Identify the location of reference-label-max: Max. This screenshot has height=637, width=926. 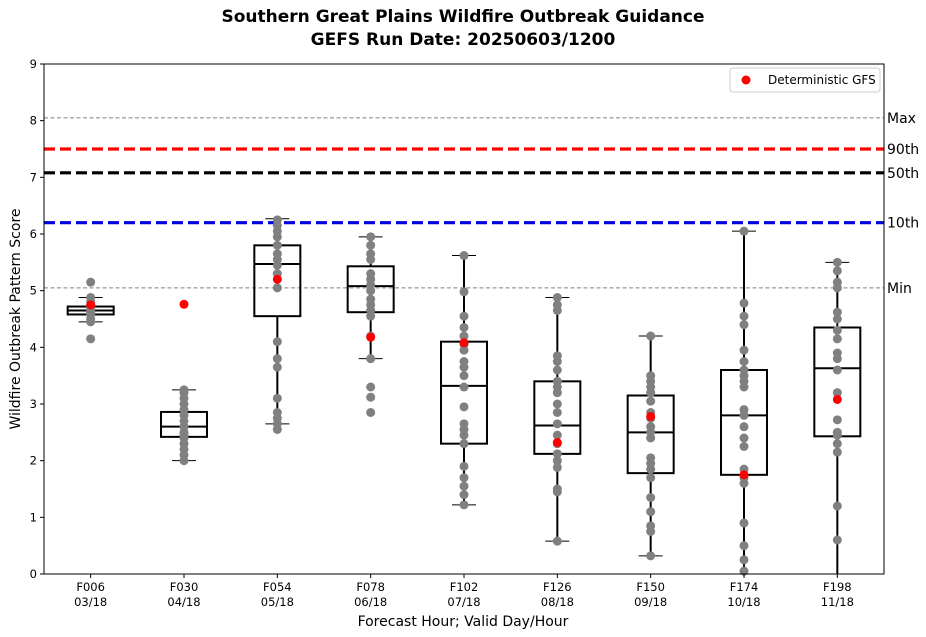
(901, 119).